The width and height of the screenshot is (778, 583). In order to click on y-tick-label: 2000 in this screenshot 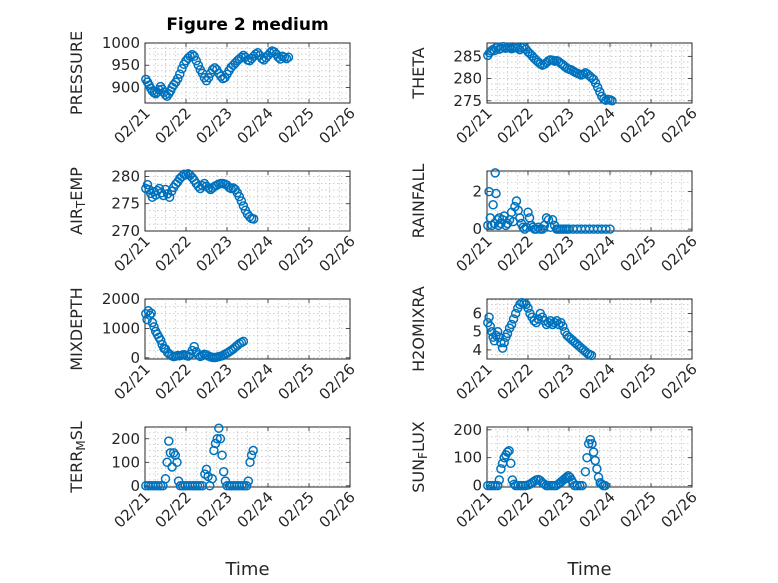, I will do `click(121, 299)`.